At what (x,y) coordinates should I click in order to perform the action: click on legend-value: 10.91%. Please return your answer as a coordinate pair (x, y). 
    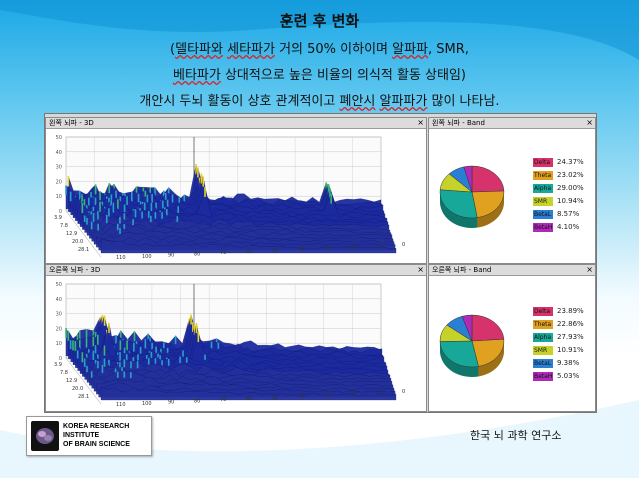
    Looking at the image, I should click on (570, 350).